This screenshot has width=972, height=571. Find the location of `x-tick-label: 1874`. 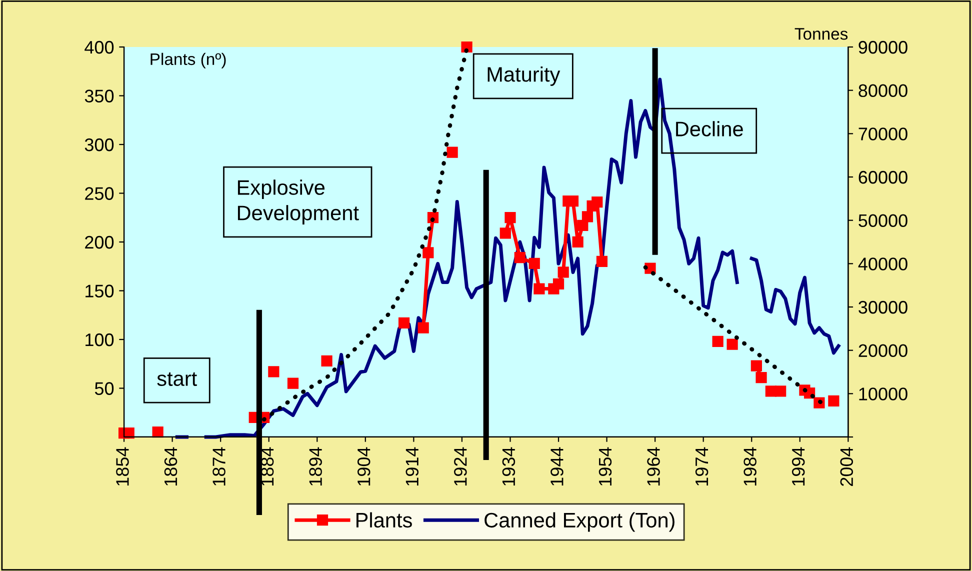

x-tick-label: 1874 is located at coordinates (219, 466).